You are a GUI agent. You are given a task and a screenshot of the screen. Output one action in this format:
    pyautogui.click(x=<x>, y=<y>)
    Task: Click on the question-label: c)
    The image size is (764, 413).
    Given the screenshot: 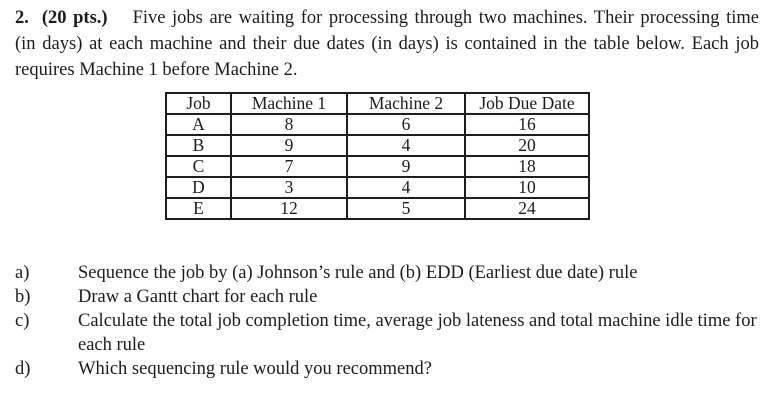 What is the action you would take?
    pyautogui.click(x=22, y=321)
    